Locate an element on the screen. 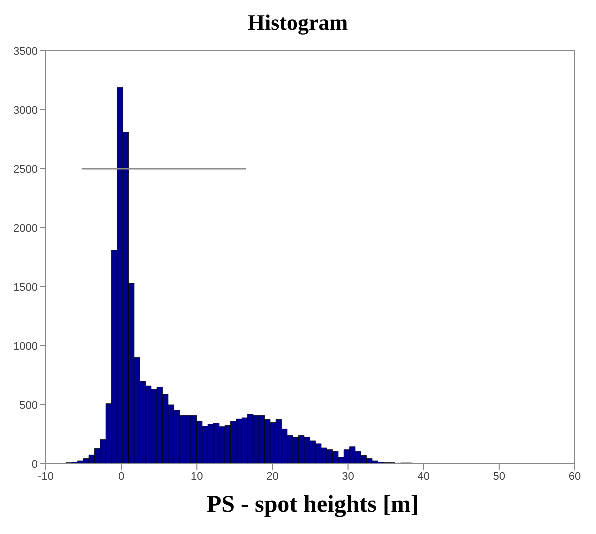  x-tick-label: -10 is located at coordinates (46, 476).